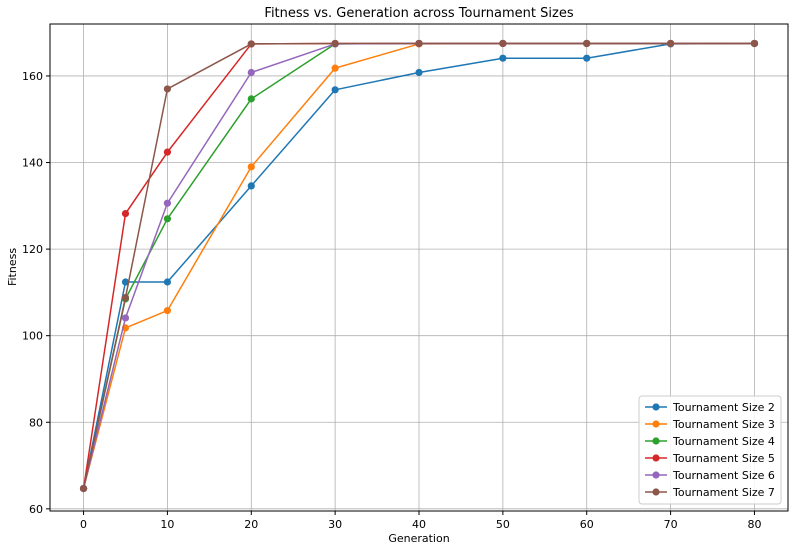 This screenshot has height=545, width=800. Describe the element at coordinates (251, 524) in the screenshot. I see `x-tick-label: 20` at that location.